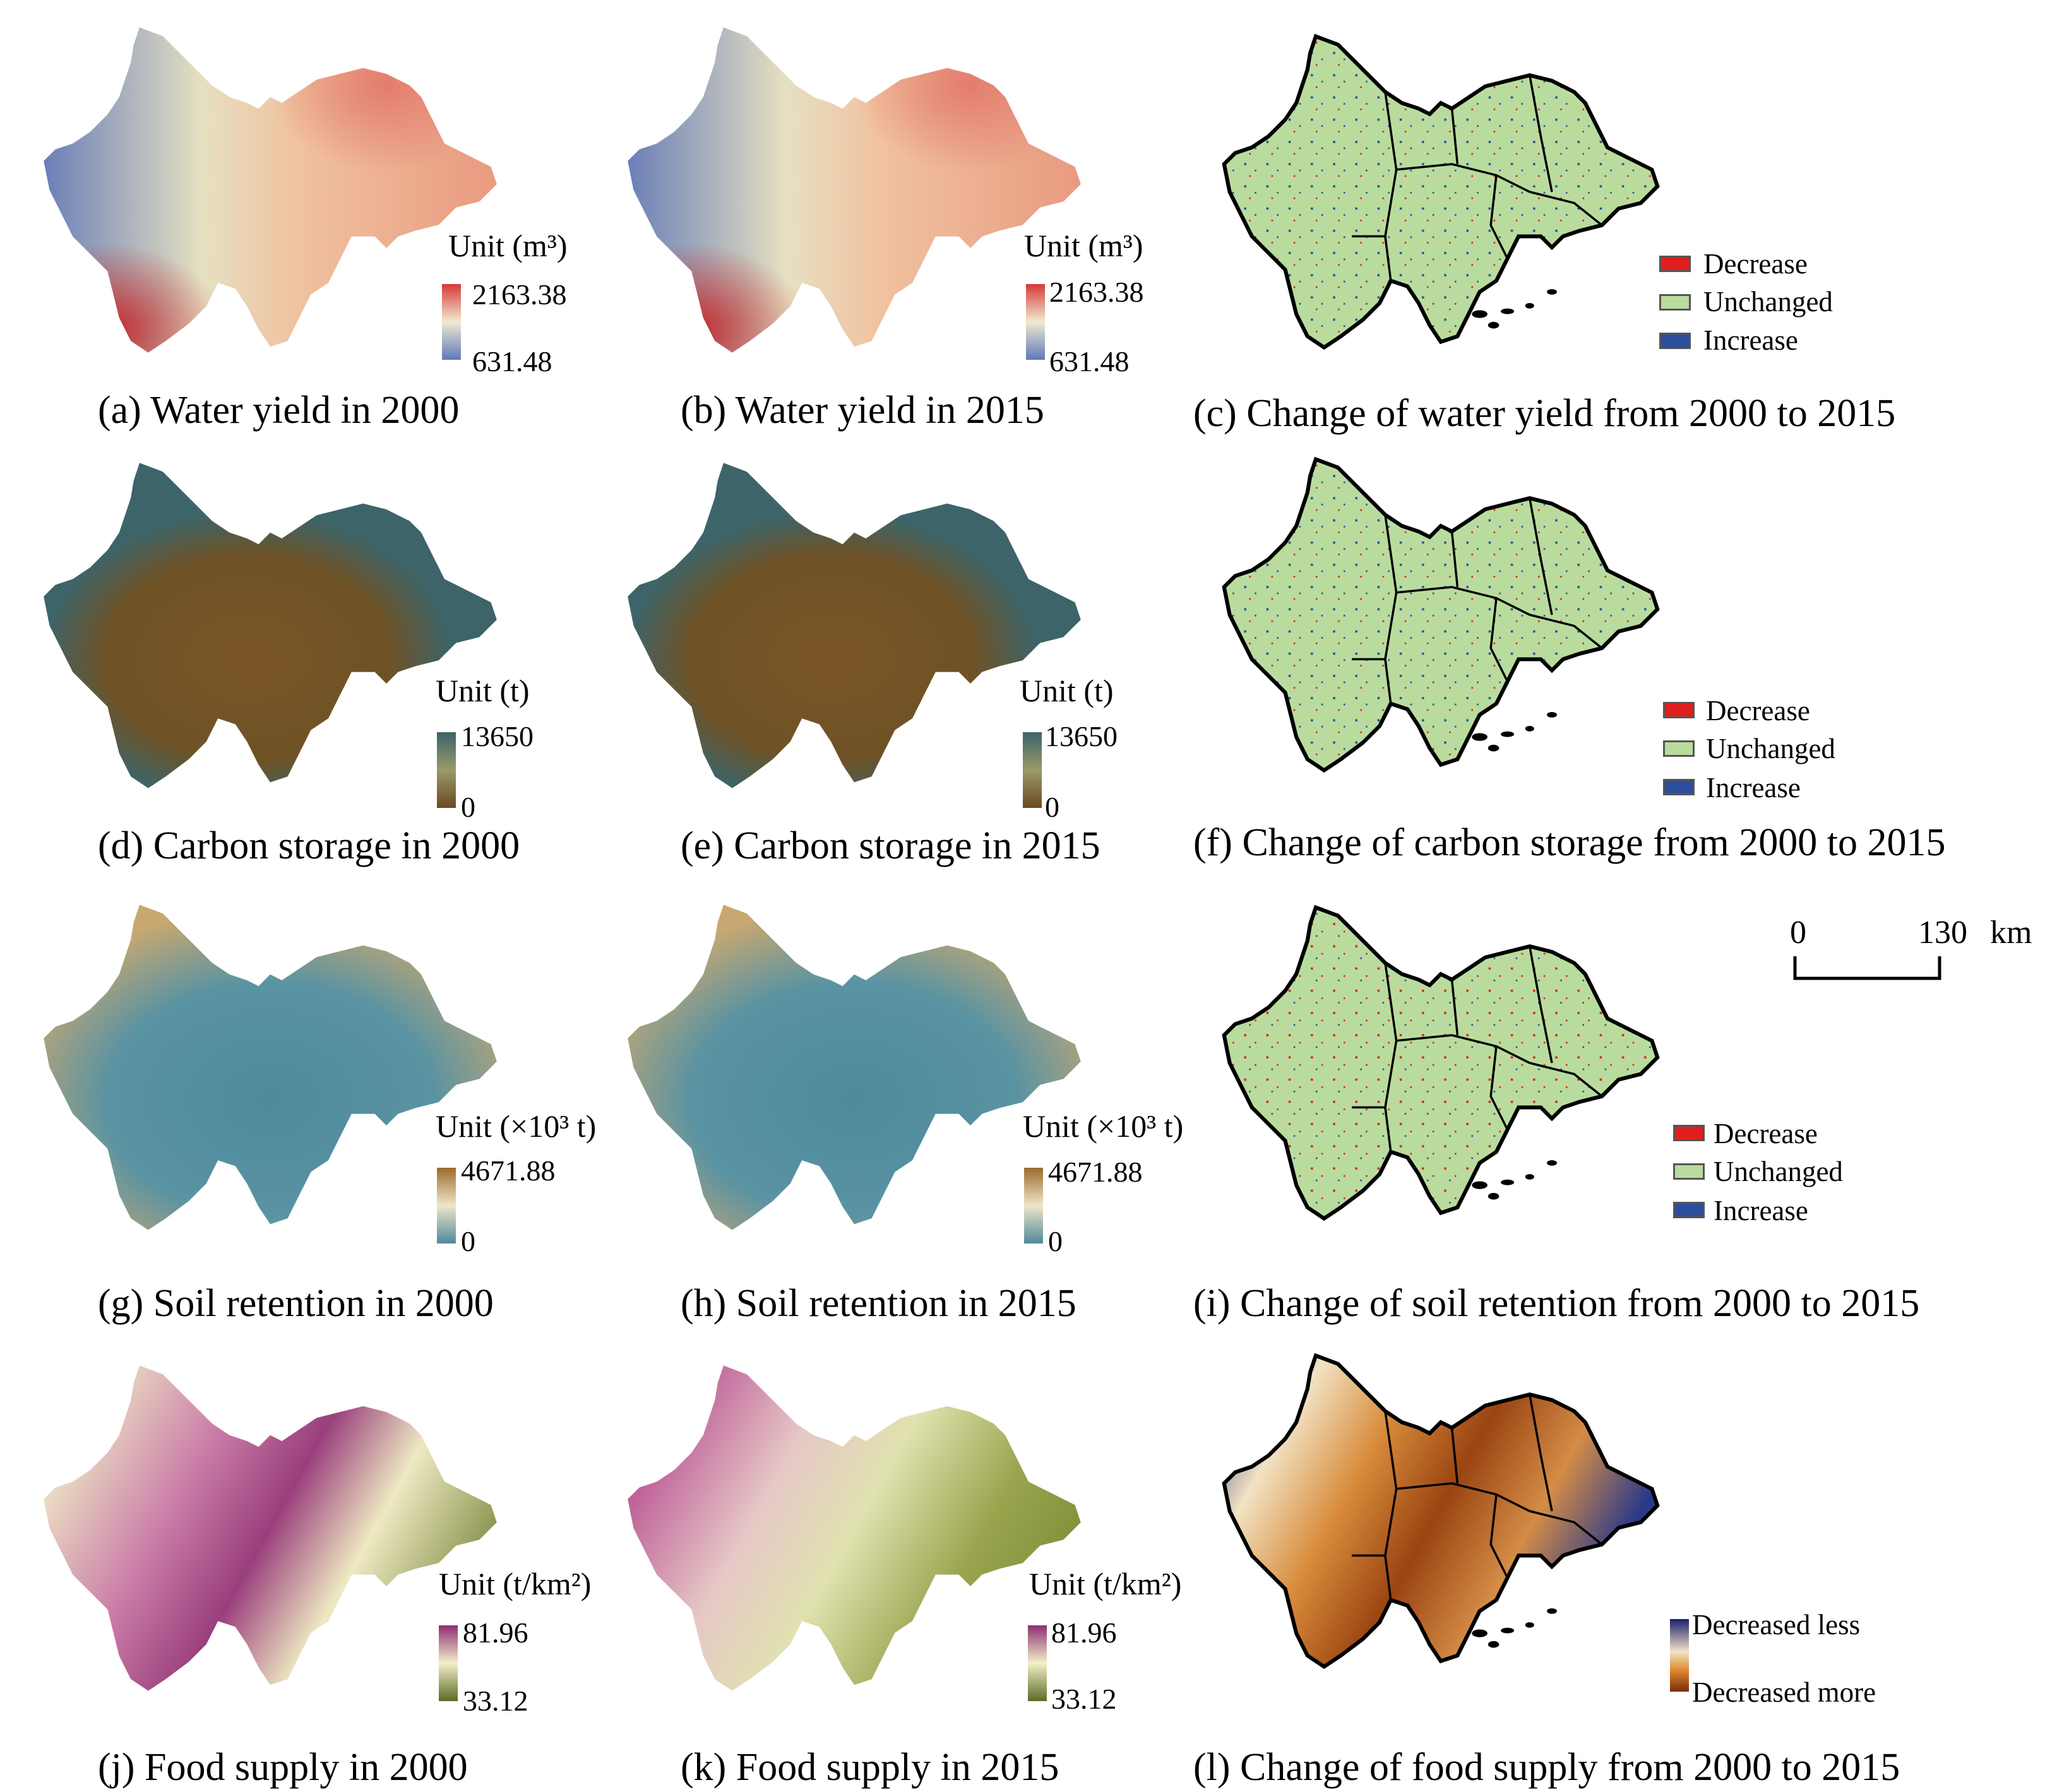 This screenshot has height=1792, width=2045. What do you see at coordinates (1067, 690) in the screenshot?
I see `unit-label-e: Unit (t)` at bounding box center [1067, 690].